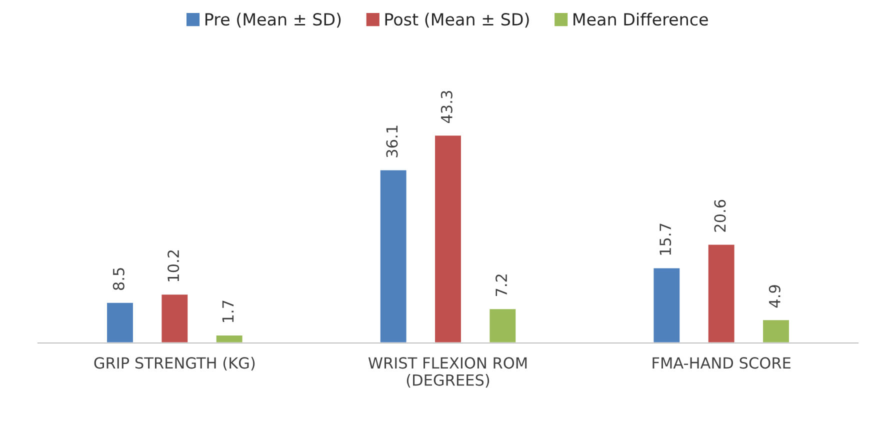 Image resolution: width=874 pixels, height=440 pixels. Describe the element at coordinates (273, 20) in the screenshot. I see `legend-label: Pre (Mean ± SD)` at that location.